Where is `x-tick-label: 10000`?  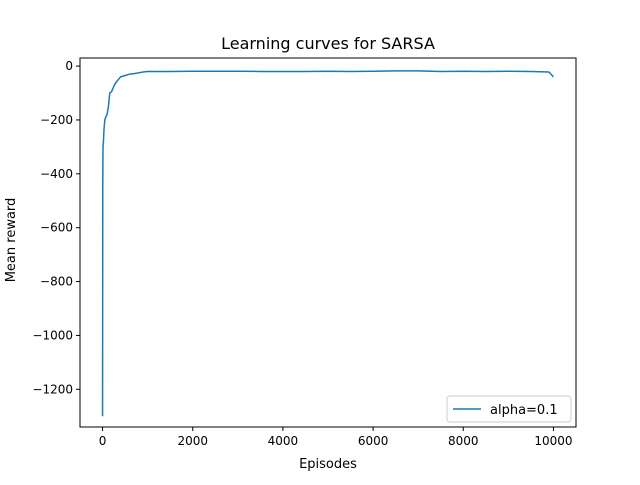 x-tick-label: 10000 is located at coordinates (553, 441).